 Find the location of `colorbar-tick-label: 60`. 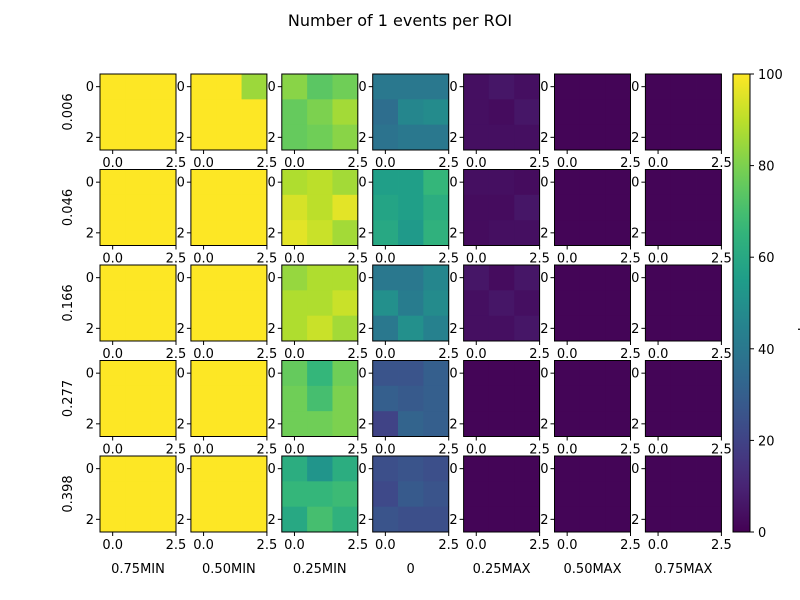

colorbar-tick-label: 60 is located at coordinates (766, 258).